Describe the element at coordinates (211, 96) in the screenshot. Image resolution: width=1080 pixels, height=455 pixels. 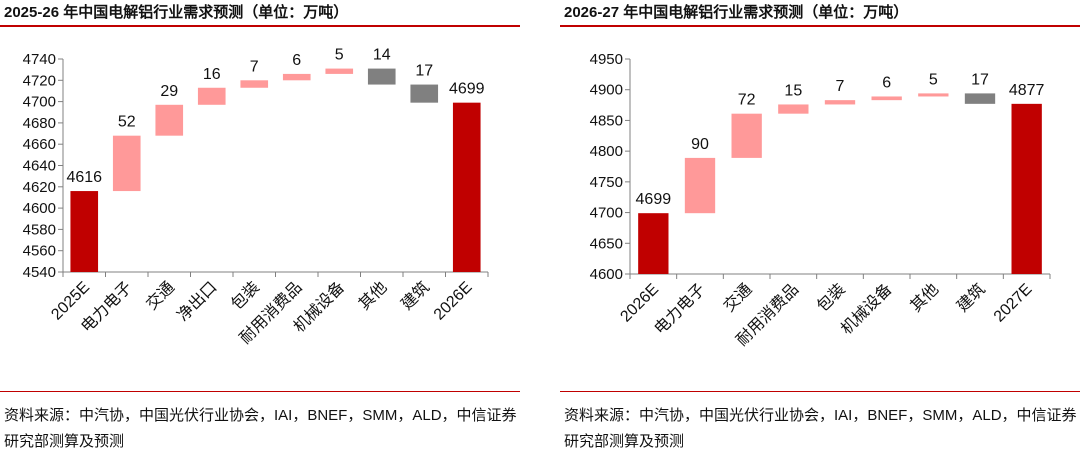
I see `bar-净出口` at that location.